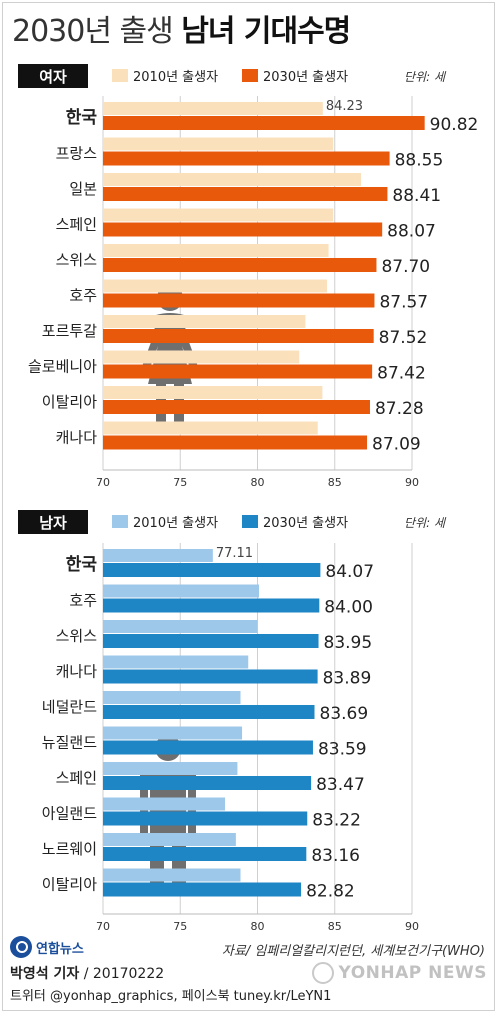  Describe the element at coordinates (87, 973) in the screenshot. I see `credit-line: 박영석 기자 / 20170222` at that location.